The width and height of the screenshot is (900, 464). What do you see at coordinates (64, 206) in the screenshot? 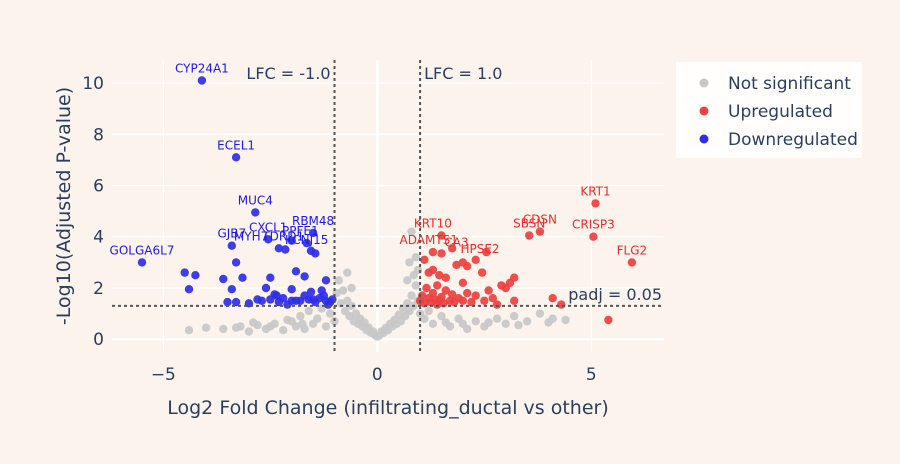
I see `y-axis-title: -Log10(Adjusted P-value)` at bounding box center [64, 206].